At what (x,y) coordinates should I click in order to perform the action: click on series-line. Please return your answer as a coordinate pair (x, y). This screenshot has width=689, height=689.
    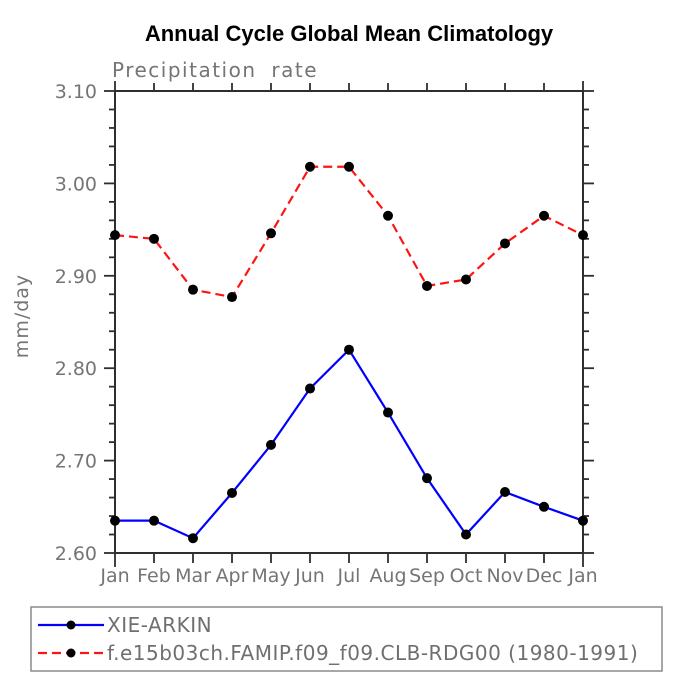
    Looking at the image, I should click on (349, 232).